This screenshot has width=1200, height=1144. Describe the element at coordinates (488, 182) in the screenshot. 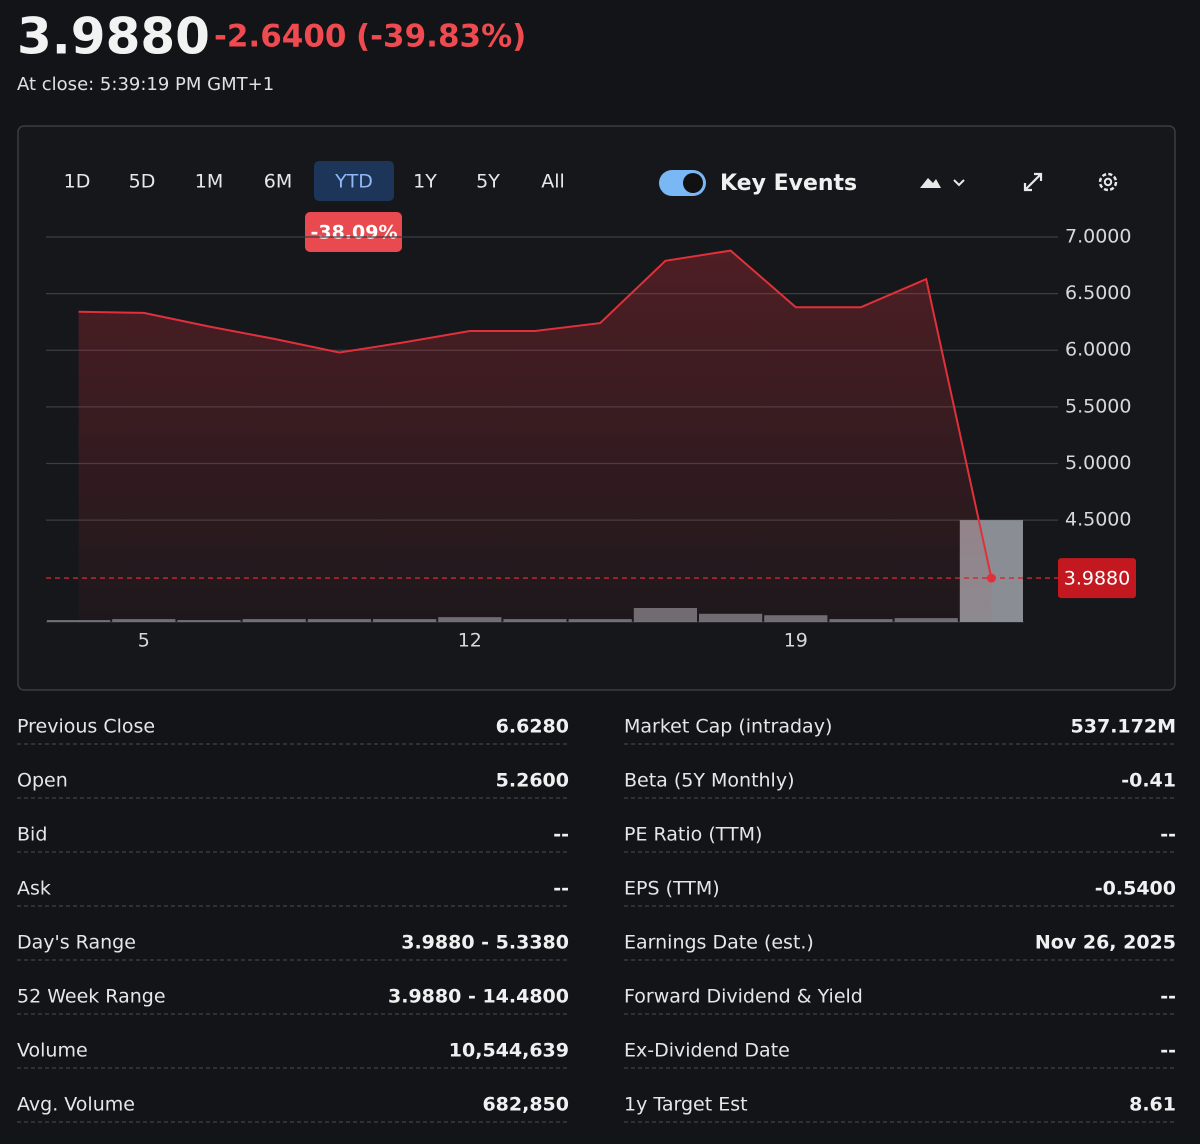

I see `range-tab: 5Y` at that location.